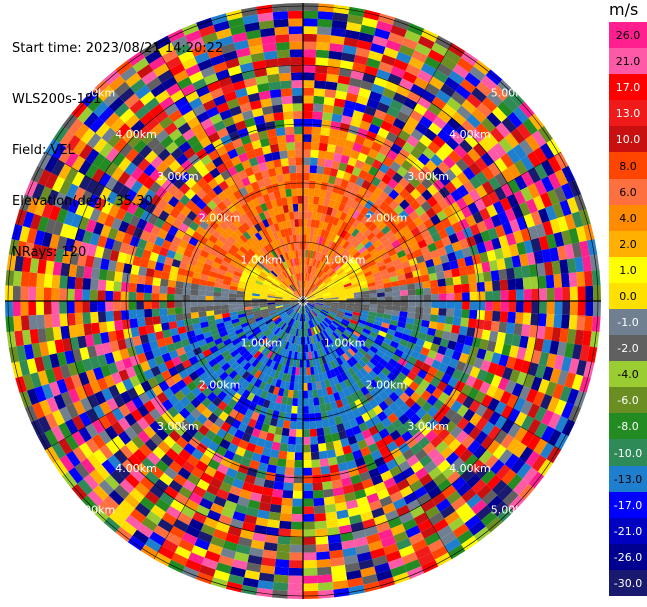 The width and height of the screenshot is (647, 607). I want to click on range-ring-label: 4.00km, so click(470, 468).